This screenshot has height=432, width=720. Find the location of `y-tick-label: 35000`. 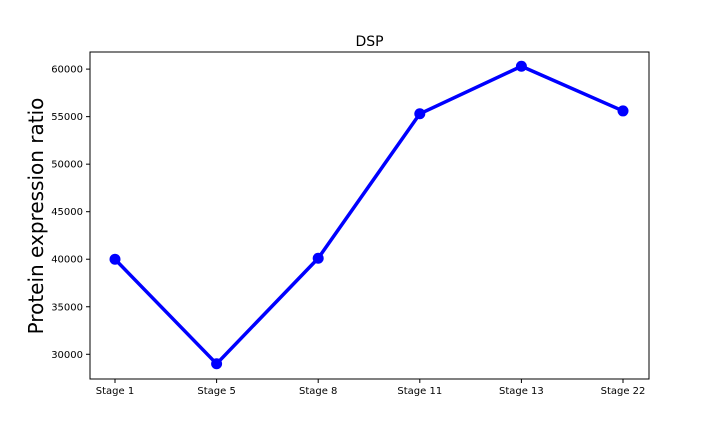

y-tick-label: 35000 is located at coordinates (67, 307).